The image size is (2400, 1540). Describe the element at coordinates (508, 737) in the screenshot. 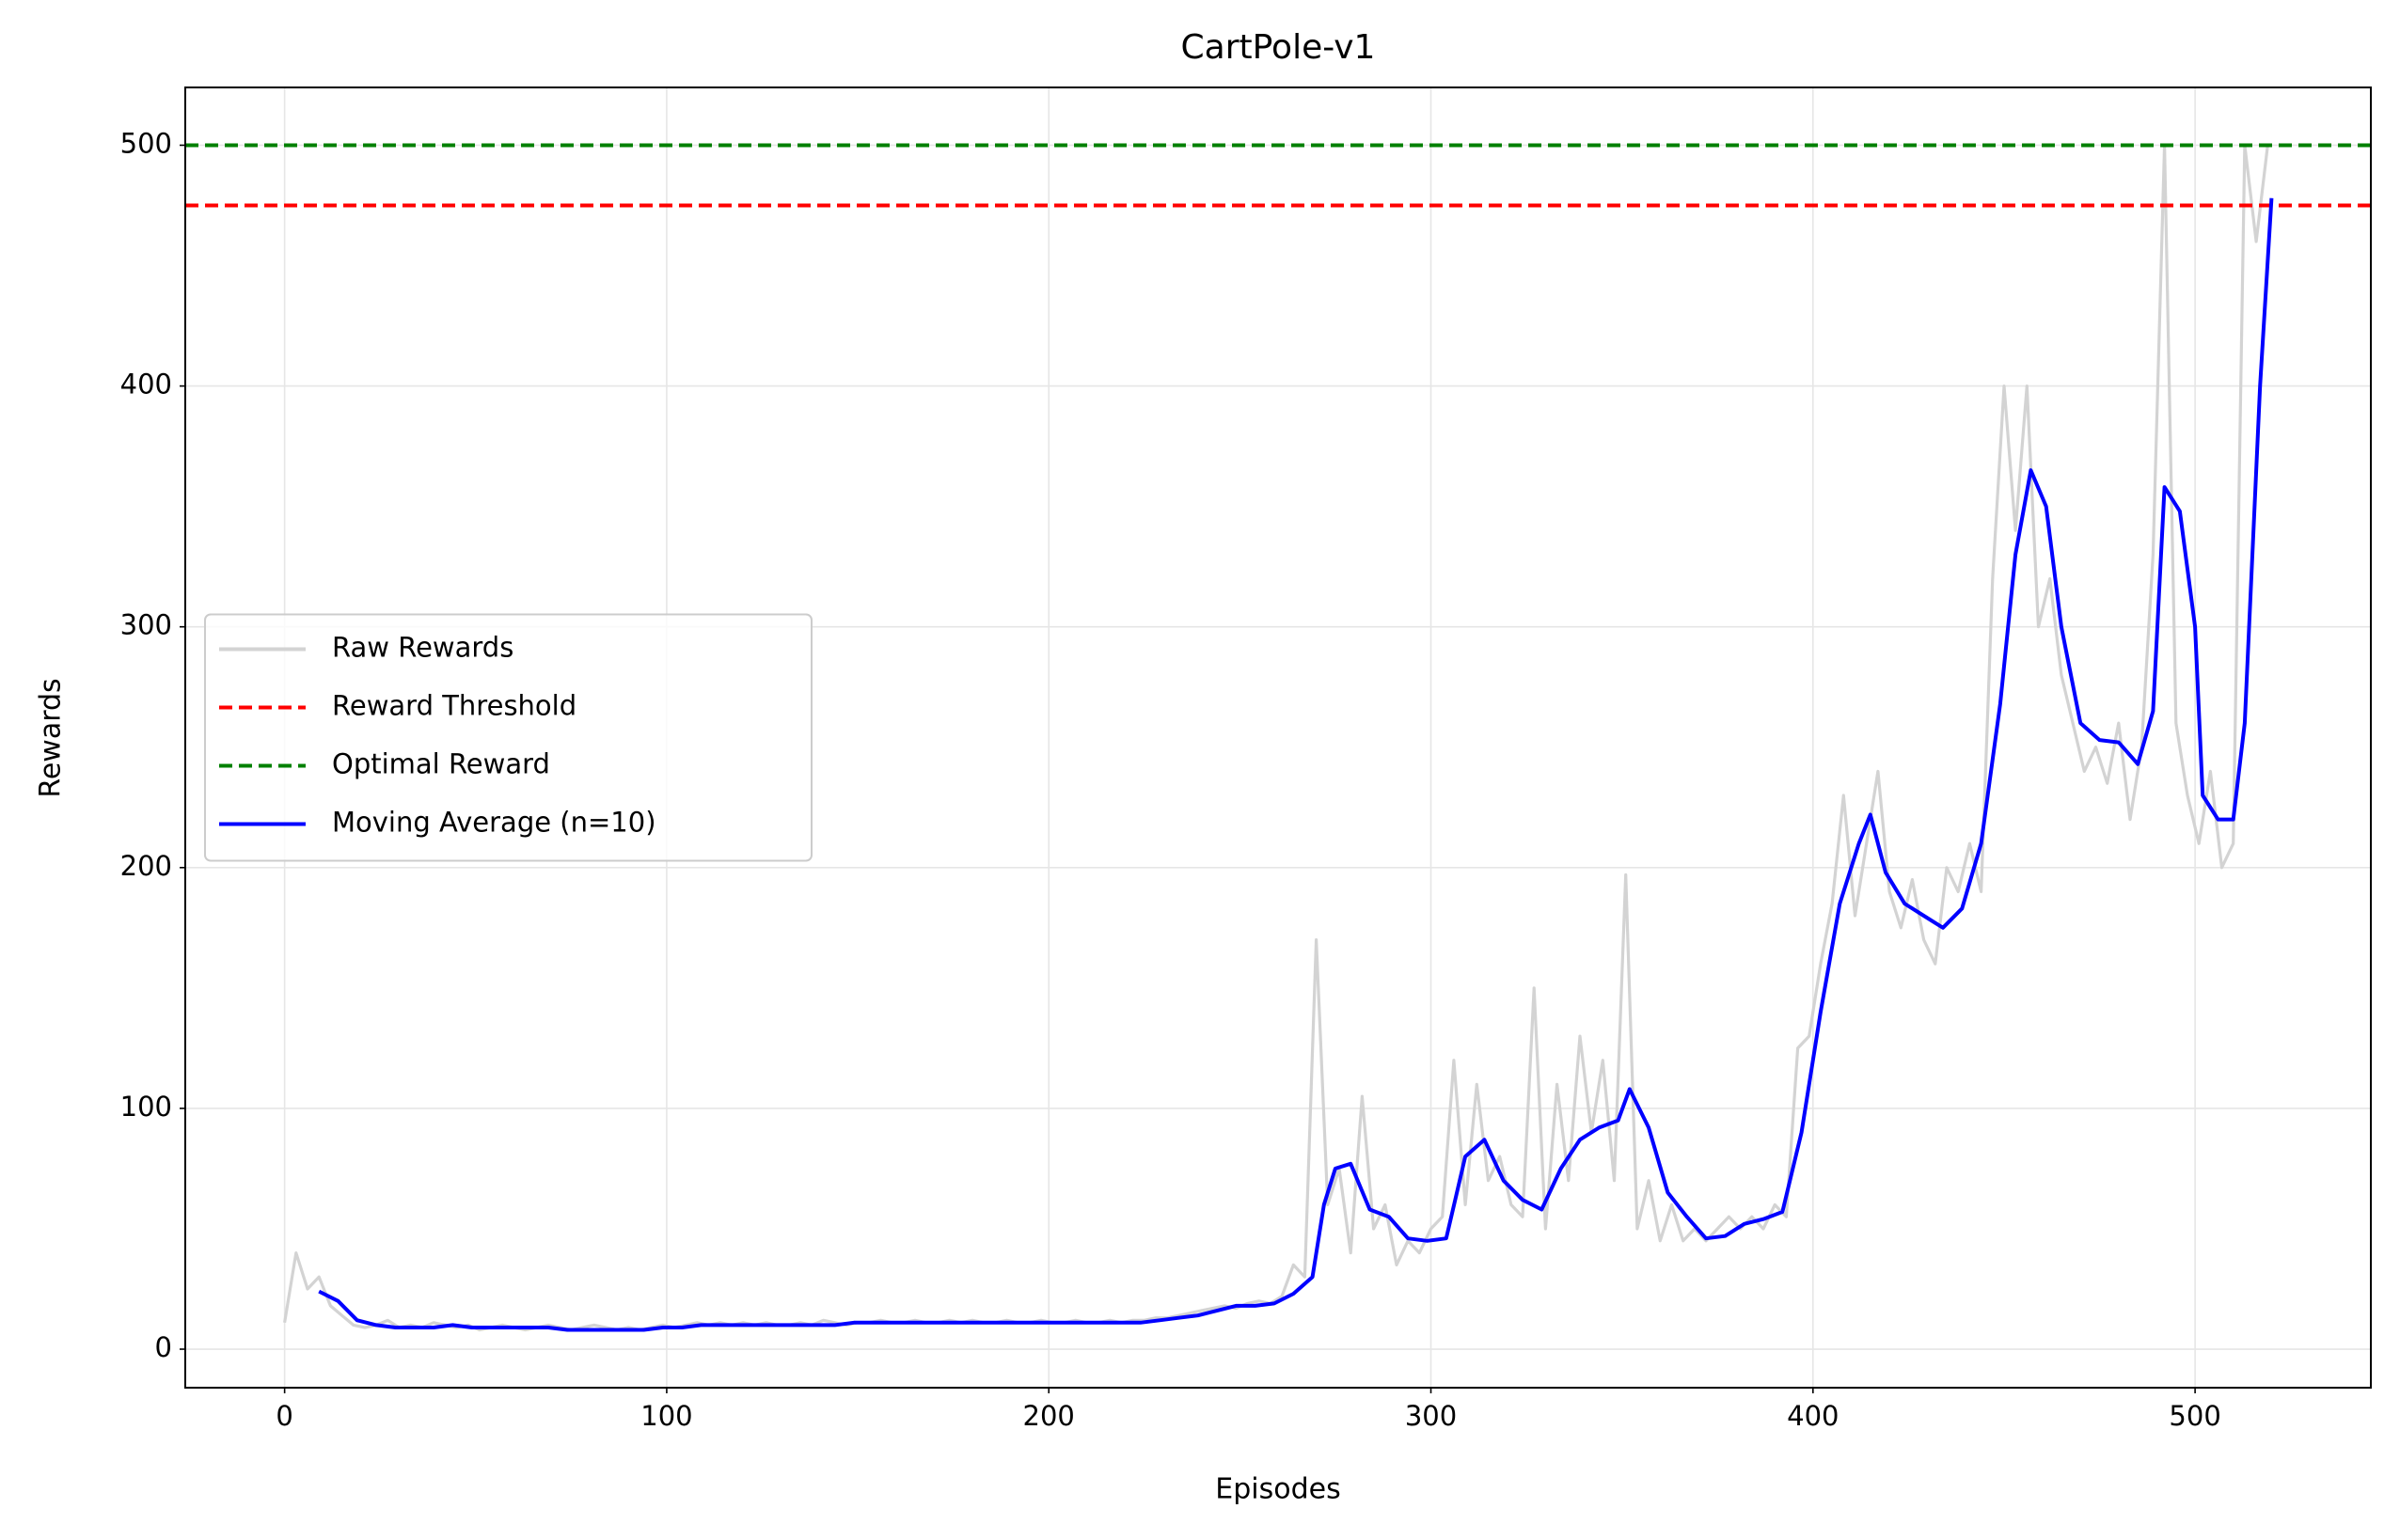

I see `legend-box` at that location.